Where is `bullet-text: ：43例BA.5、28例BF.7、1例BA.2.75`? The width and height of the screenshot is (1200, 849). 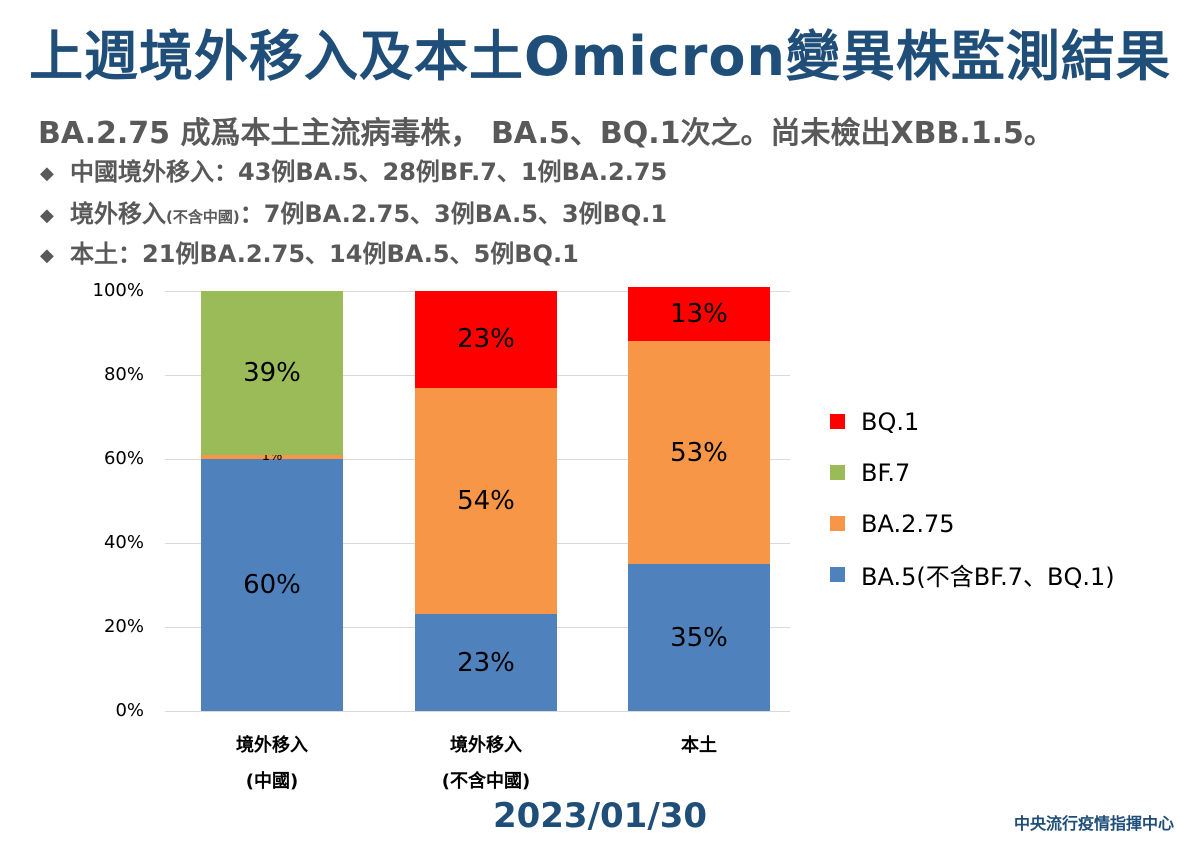 bullet-text: ：43例BA.5、28例BF.7、1例BA.2.75 is located at coordinates (441, 172).